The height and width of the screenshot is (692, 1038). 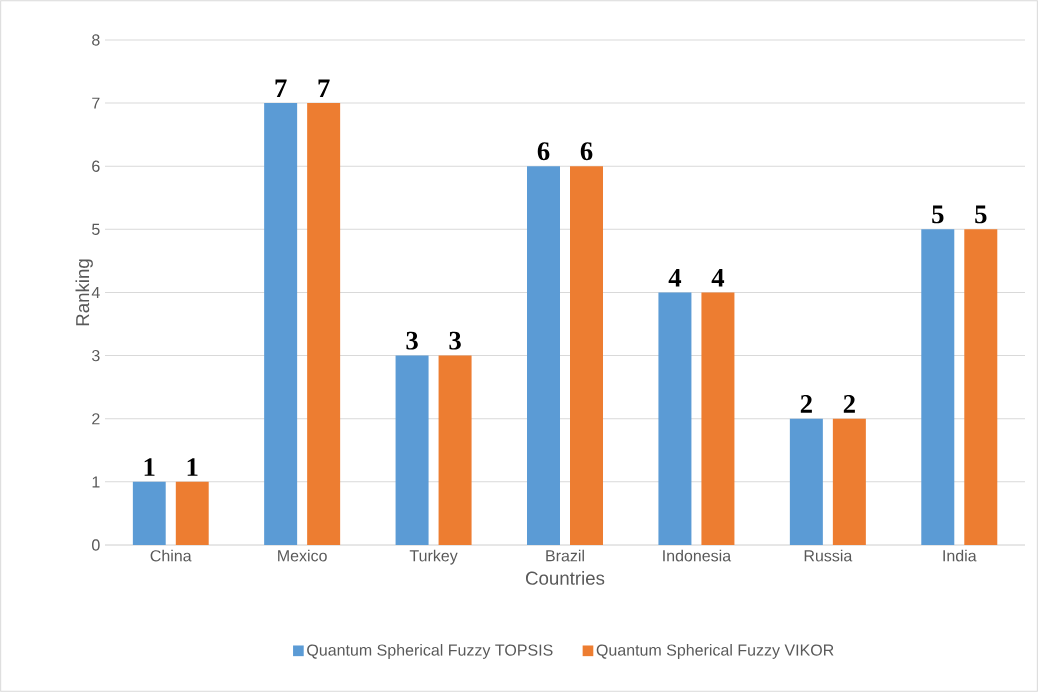 What do you see at coordinates (430, 651) in the screenshot?
I see `legend-label: Quantum Spherical Fuzzy TOPSIS` at bounding box center [430, 651].